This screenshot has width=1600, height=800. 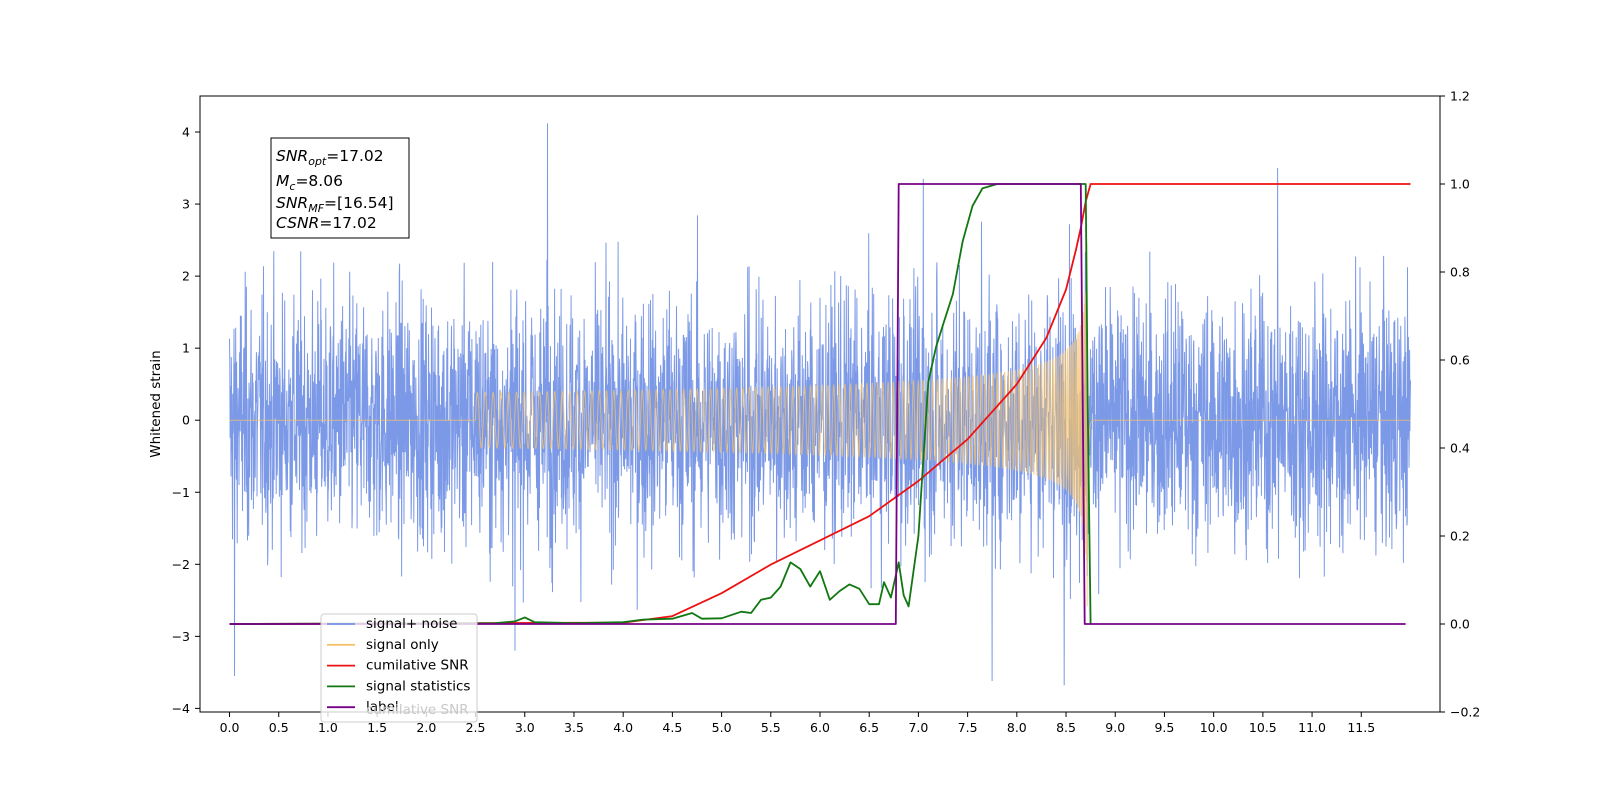 What do you see at coordinates (156, 403) in the screenshot?
I see `y-axis-label: Whitened strain` at bounding box center [156, 403].